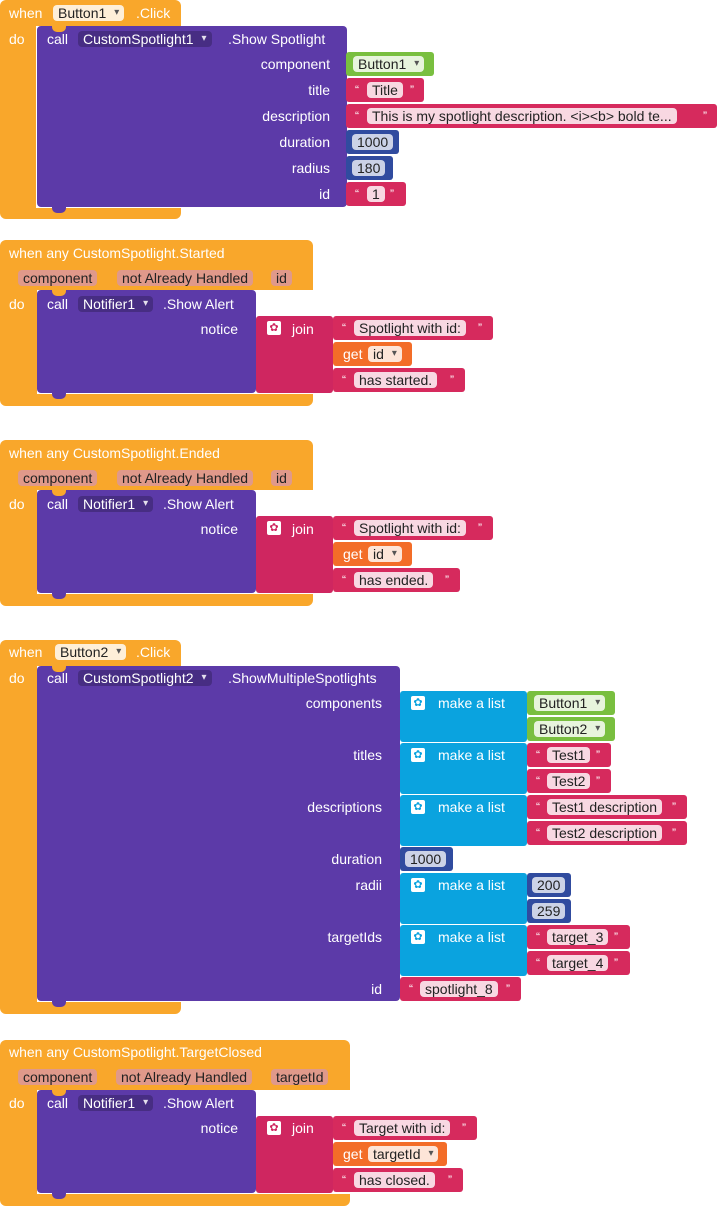 The width and height of the screenshot is (717, 1206). What do you see at coordinates (295, 64) in the screenshot?
I see `arg-label-component: component` at bounding box center [295, 64].